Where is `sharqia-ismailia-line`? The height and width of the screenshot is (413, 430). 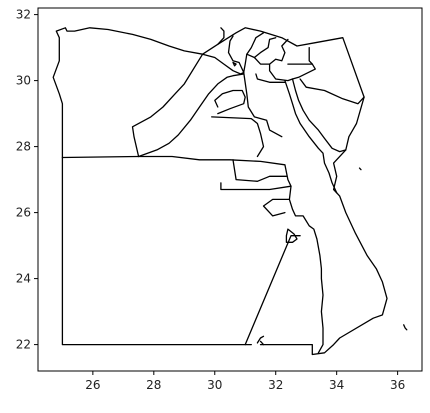
sharqia-ismailia-line is located at coordinates (281, 72).